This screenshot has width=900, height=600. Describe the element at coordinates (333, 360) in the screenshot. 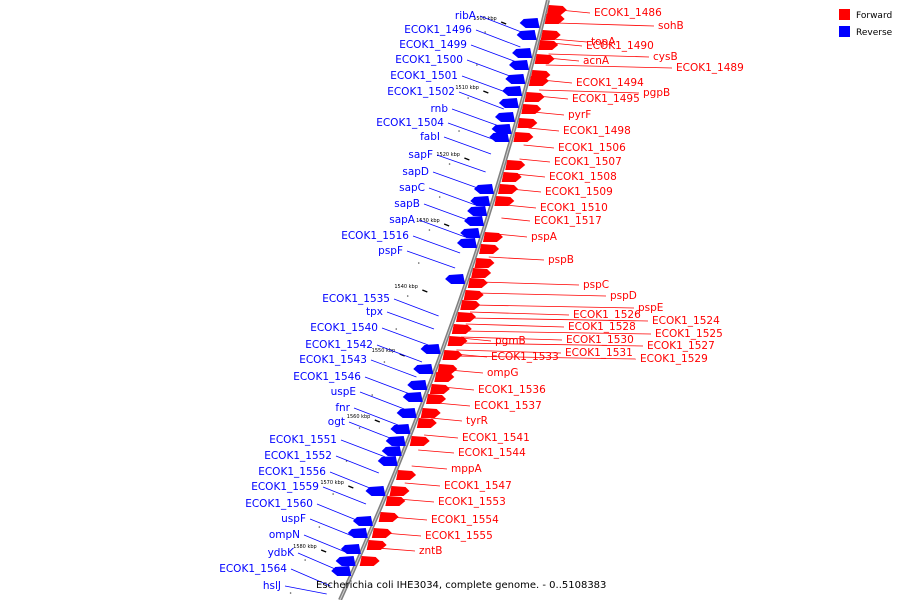

I see `reverse-gene-label: ECOK1_1543` at that location.